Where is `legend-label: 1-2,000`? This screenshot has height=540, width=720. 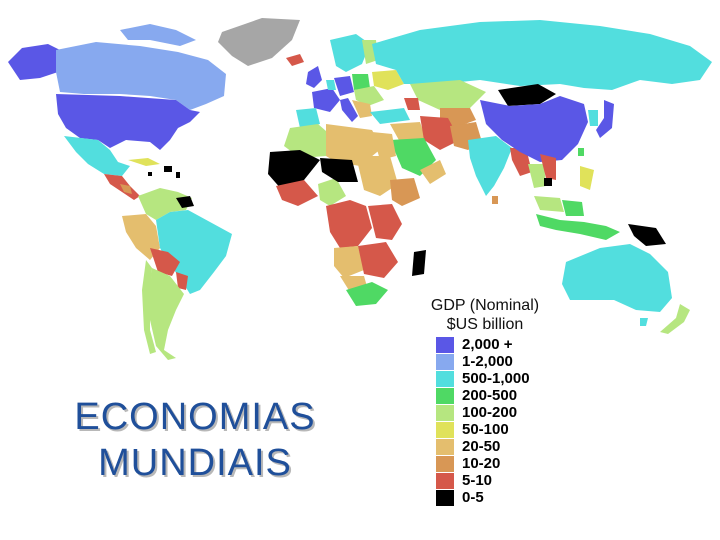 legend-label: 1-2,000 is located at coordinates (487, 361).